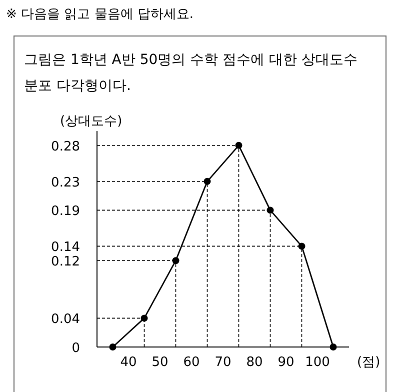  What do you see at coordinates (160, 362) in the screenshot?
I see `x-tick-label: 50` at bounding box center [160, 362].